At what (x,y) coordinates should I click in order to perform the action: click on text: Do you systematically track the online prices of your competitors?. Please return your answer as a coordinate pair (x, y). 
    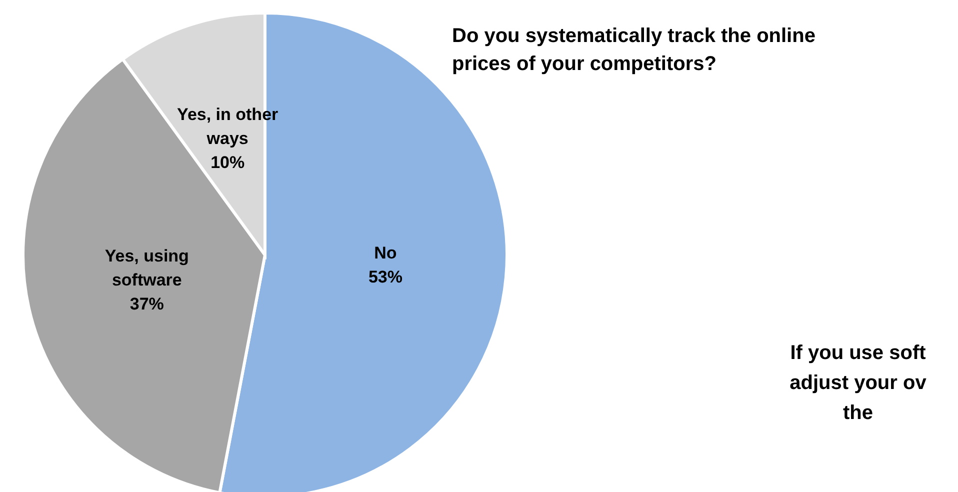
    Looking at the image, I should click on (634, 50).